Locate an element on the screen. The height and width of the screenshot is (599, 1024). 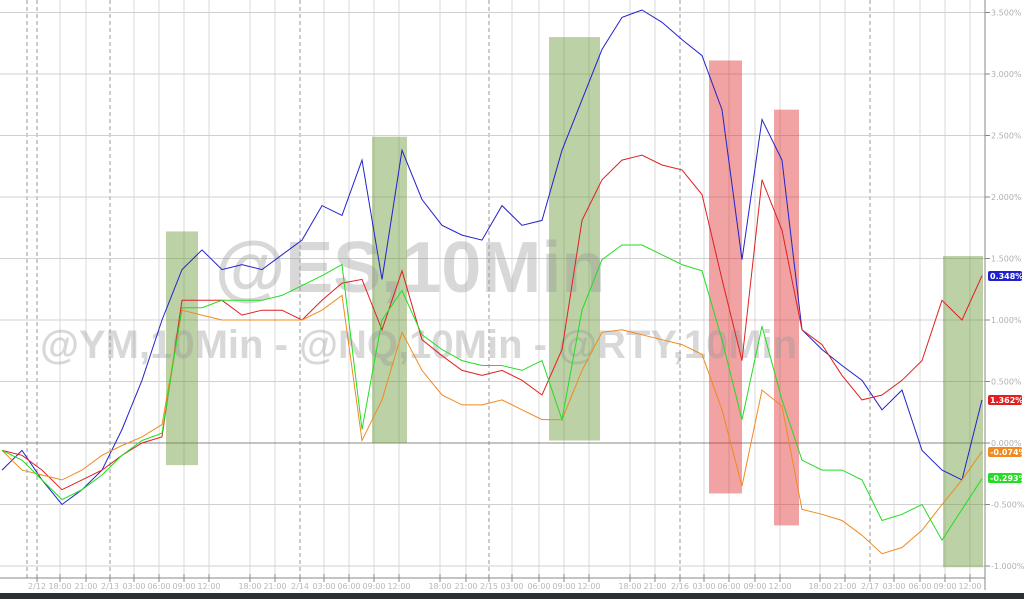
y-tick-label: 1.000% is located at coordinates (1006, 320).